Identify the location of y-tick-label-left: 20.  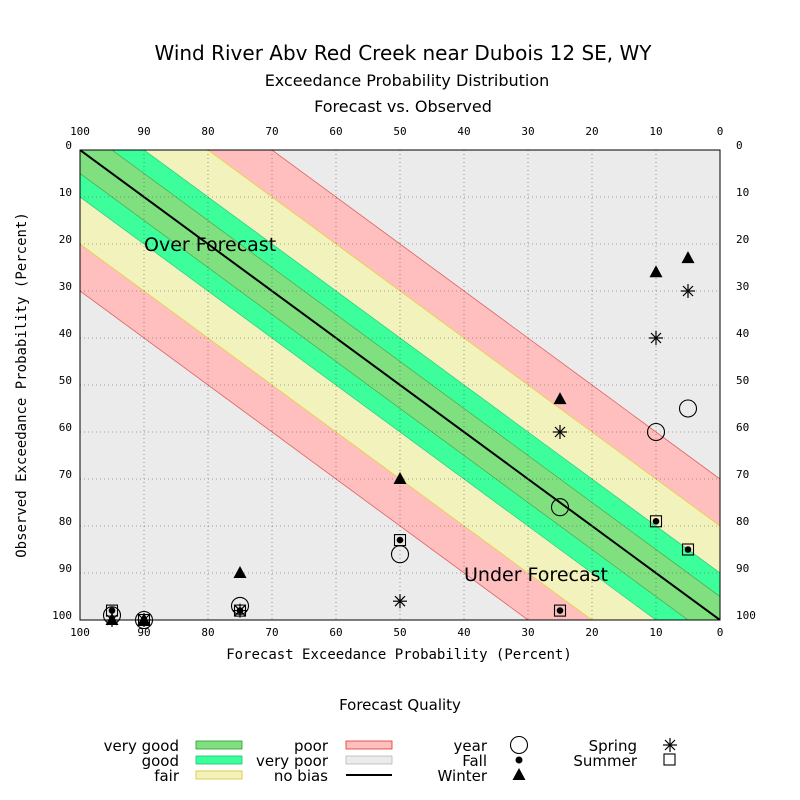
(65, 239).